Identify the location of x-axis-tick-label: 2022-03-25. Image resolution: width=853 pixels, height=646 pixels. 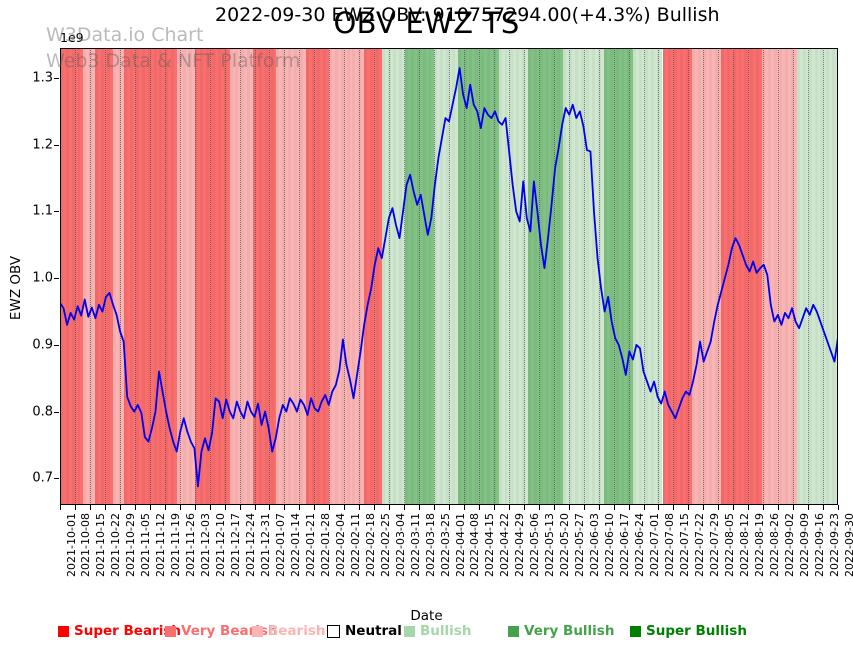
(445, 545).